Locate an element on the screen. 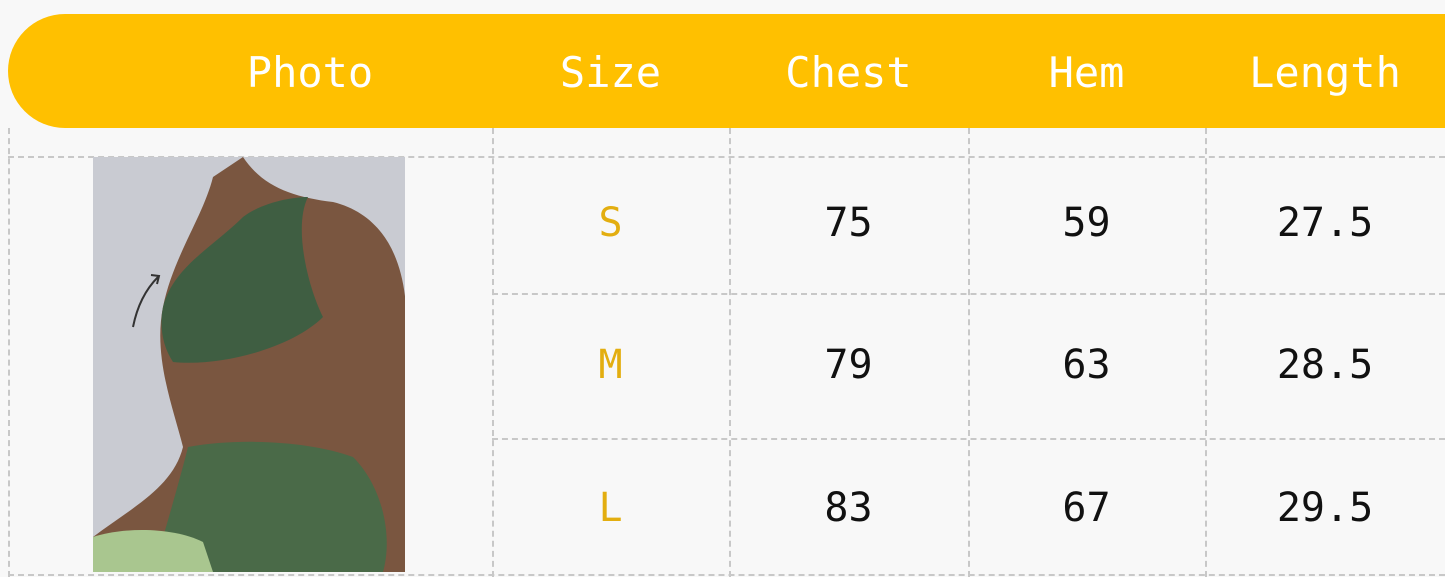 Image resolution: width=1445 pixels, height=577 pixels. chest-l: 83 is located at coordinates (848, 508).